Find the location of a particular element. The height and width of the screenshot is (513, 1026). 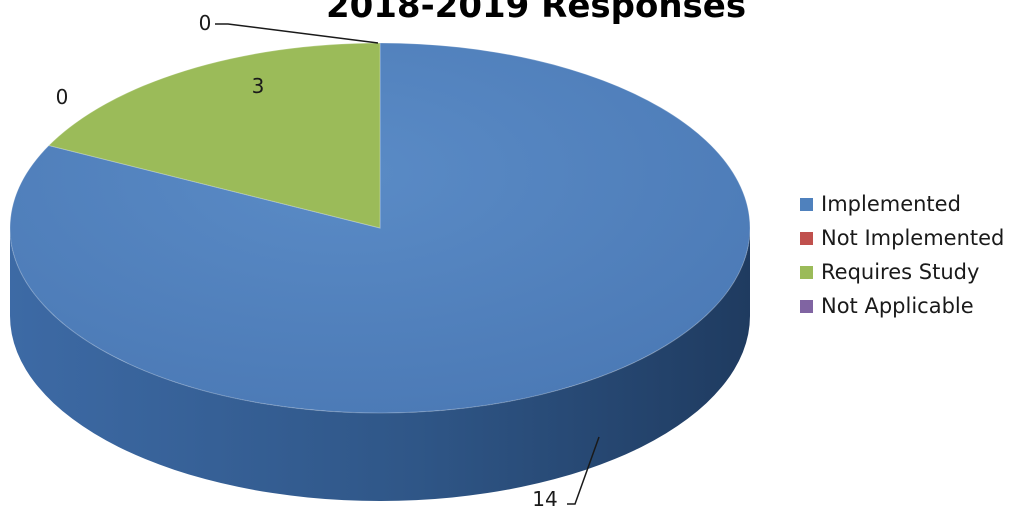

data-label-not-applicable: 0 is located at coordinates (62, 97).